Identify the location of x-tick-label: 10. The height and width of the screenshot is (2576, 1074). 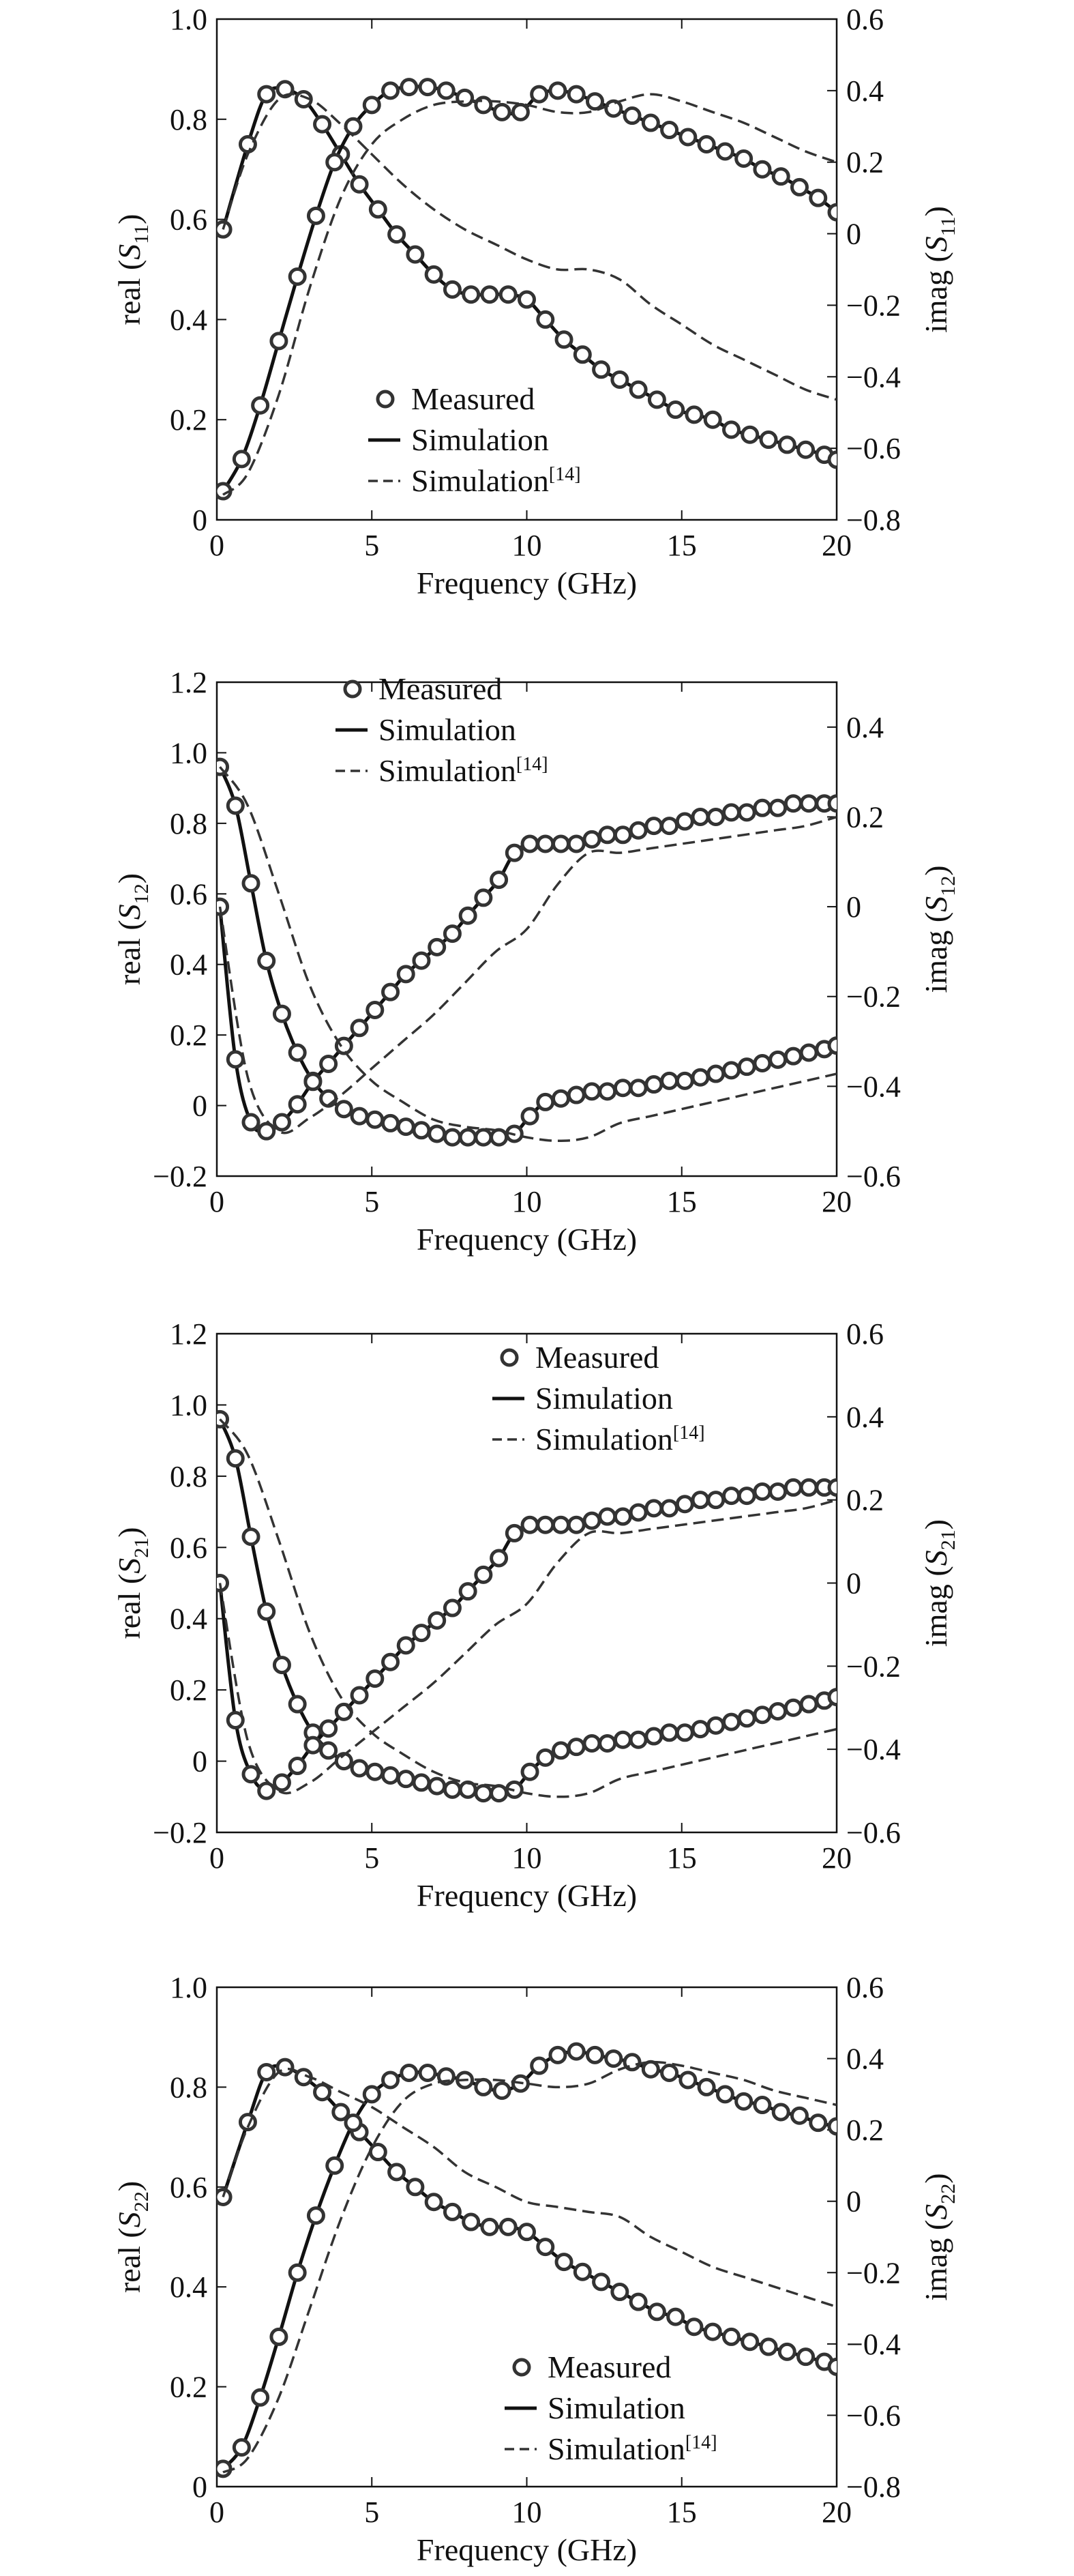
(527, 1201).